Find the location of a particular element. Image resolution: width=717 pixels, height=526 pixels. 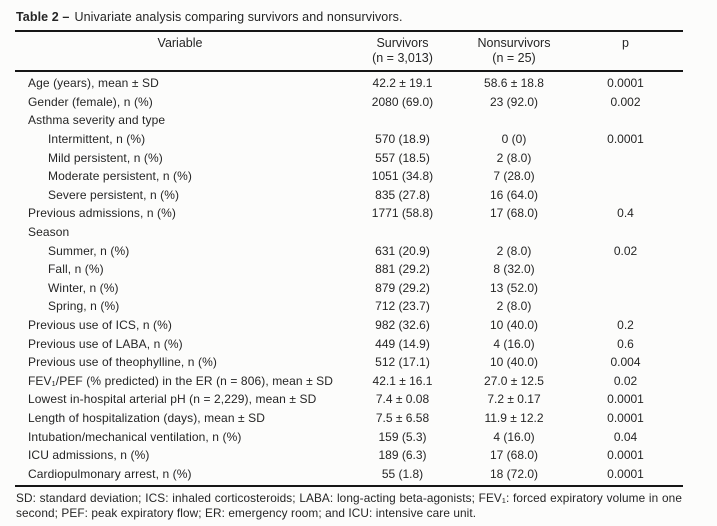

survivors-cell: 7.4 ± 0.08 is located at coordinates (402, 399).